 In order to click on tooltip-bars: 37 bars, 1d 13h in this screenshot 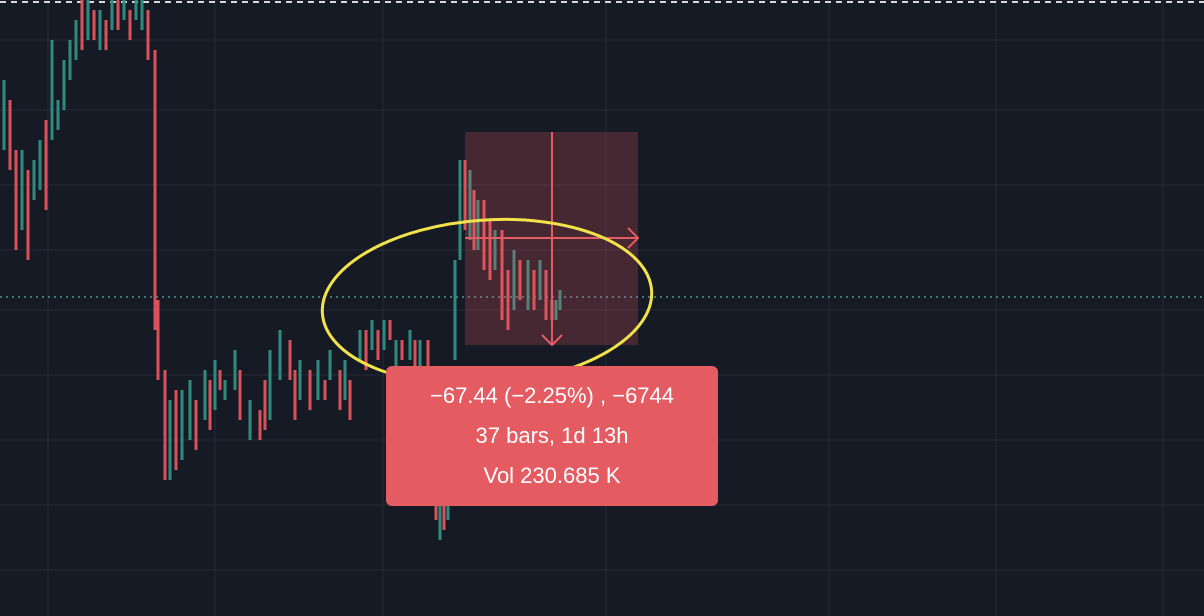, I will do `click(552, 435)`.